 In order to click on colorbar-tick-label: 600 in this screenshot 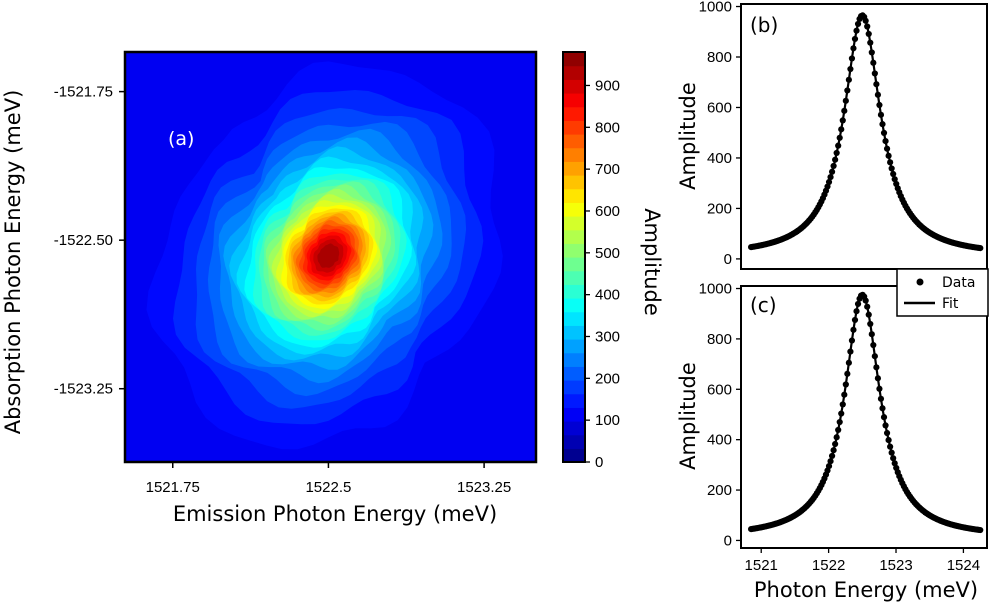, I will do `click(607, 211)`.